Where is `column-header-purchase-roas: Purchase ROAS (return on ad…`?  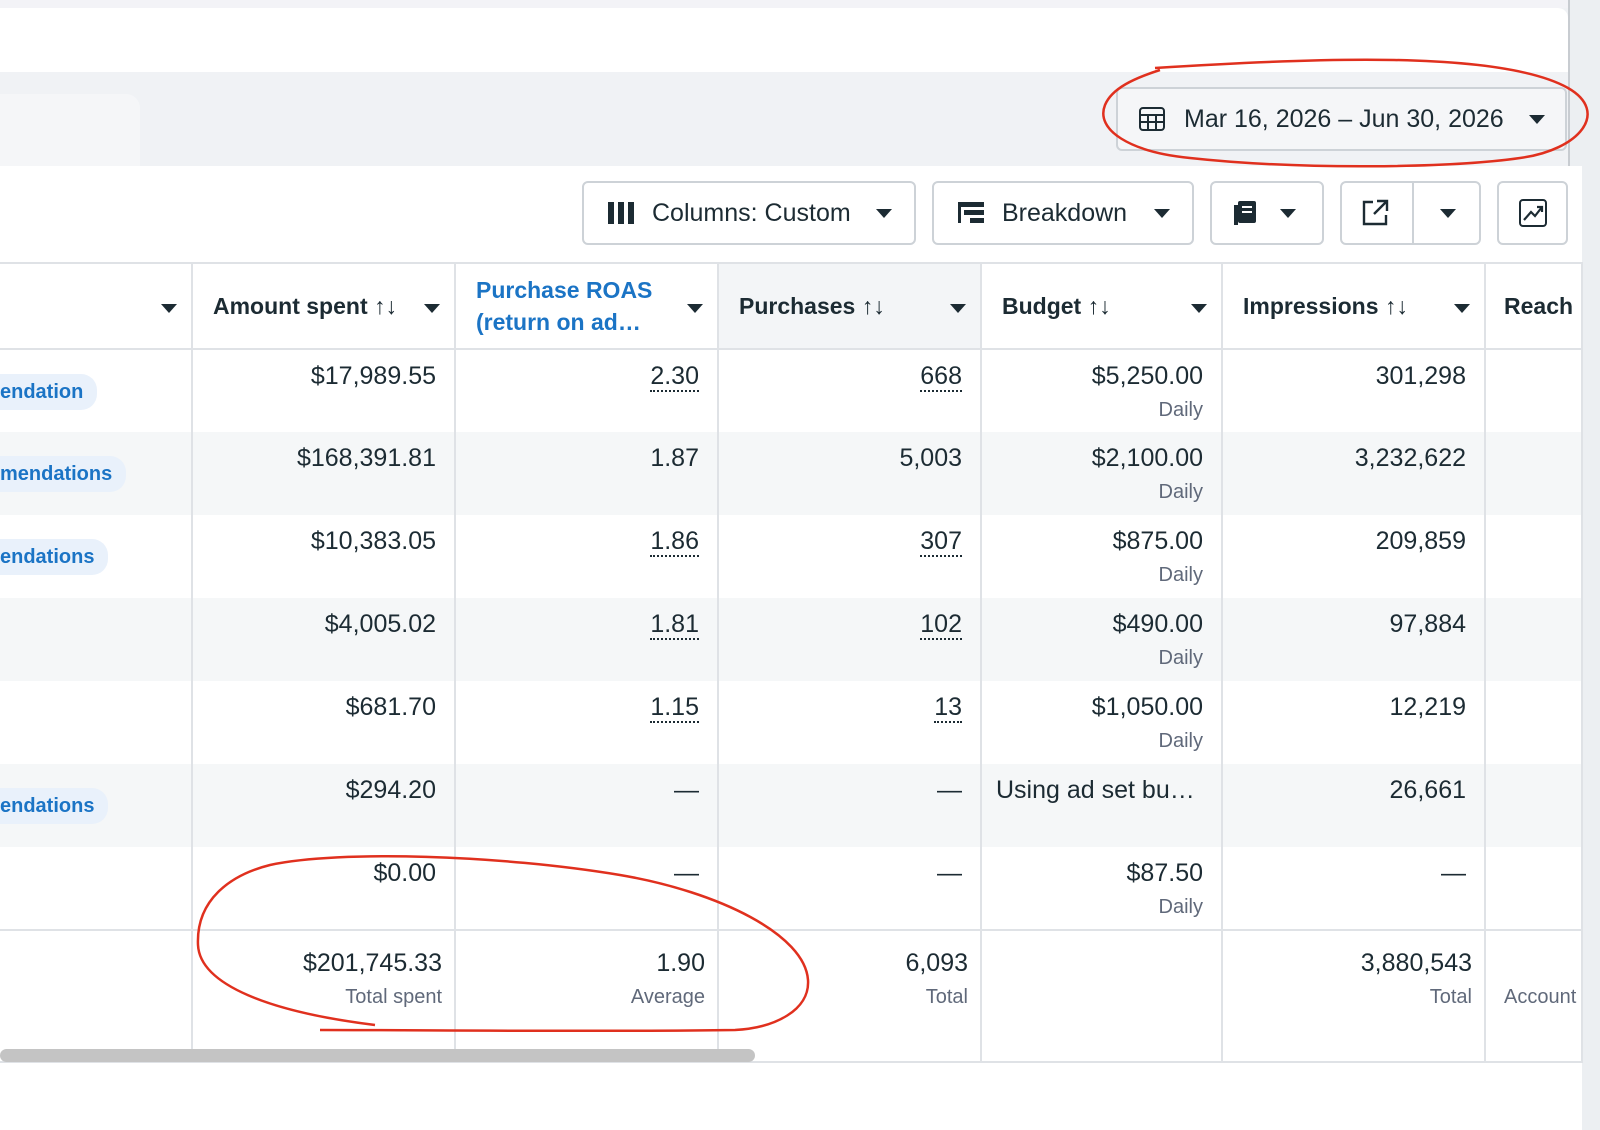
column-header-purchase-roas: Purchase ROAS (return on ad… is located at coordinates (587, 306).